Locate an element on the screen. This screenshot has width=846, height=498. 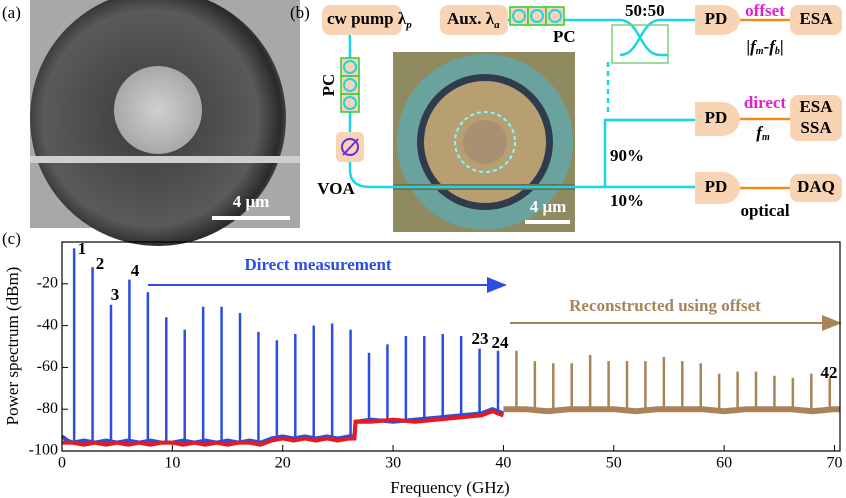
sem-disk is located at coordinates (158, 110).